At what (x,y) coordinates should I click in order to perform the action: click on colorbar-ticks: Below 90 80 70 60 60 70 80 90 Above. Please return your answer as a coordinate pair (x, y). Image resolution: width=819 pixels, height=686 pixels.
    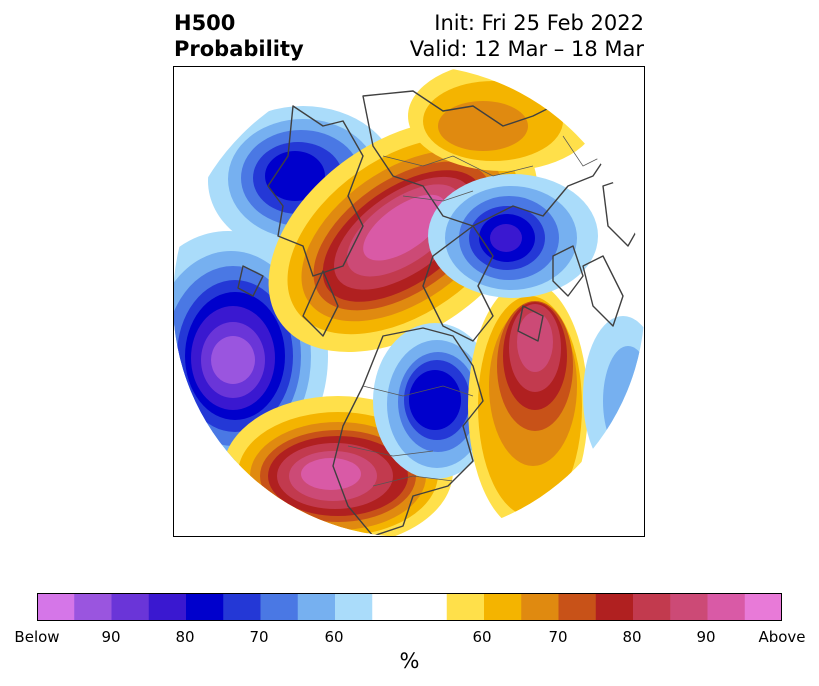
    Looking at the image, I should click on (409, 638).